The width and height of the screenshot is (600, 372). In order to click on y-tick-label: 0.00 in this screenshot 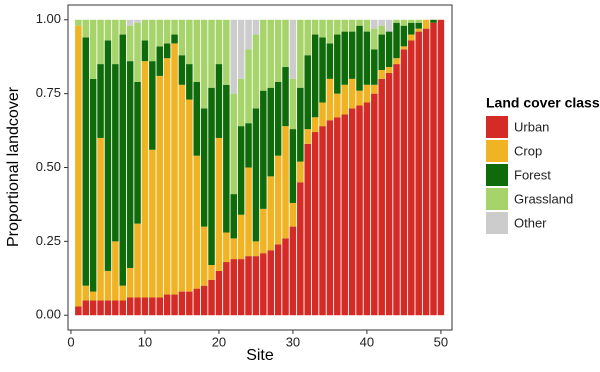, I will do `click(48, 314)`.